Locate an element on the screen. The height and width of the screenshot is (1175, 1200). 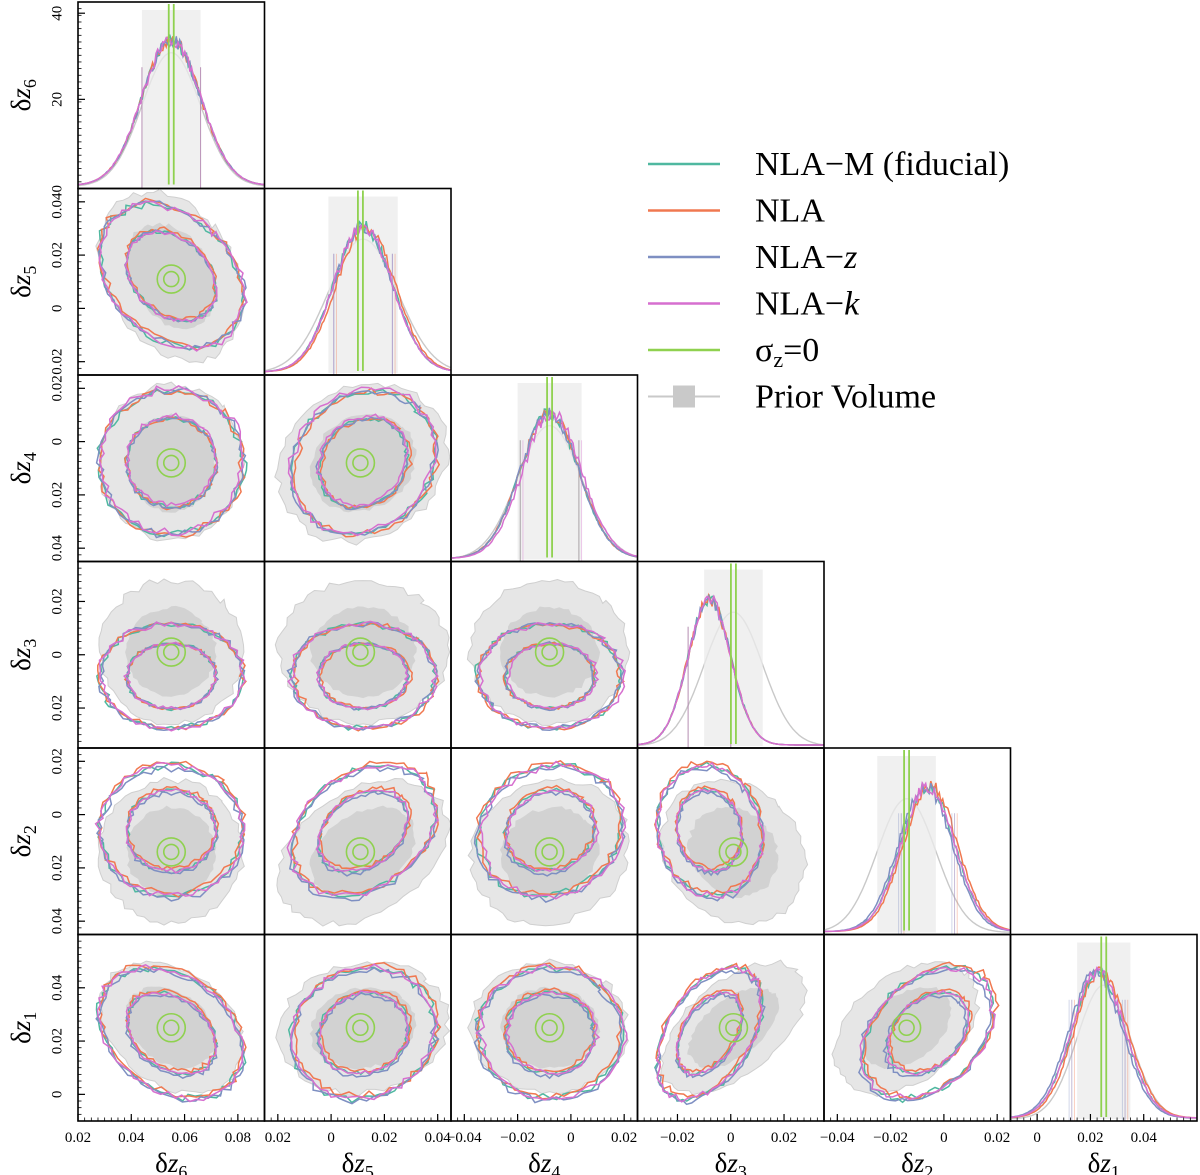
legend-entry-2: NLA−z is located at coordinates (752, 257).